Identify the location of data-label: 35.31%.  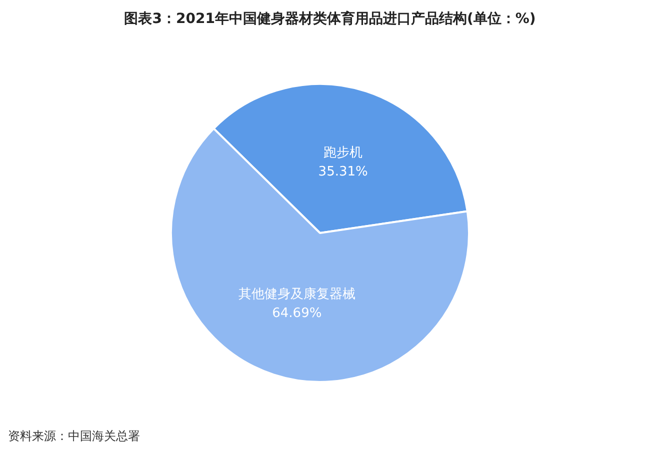
(343, 172).